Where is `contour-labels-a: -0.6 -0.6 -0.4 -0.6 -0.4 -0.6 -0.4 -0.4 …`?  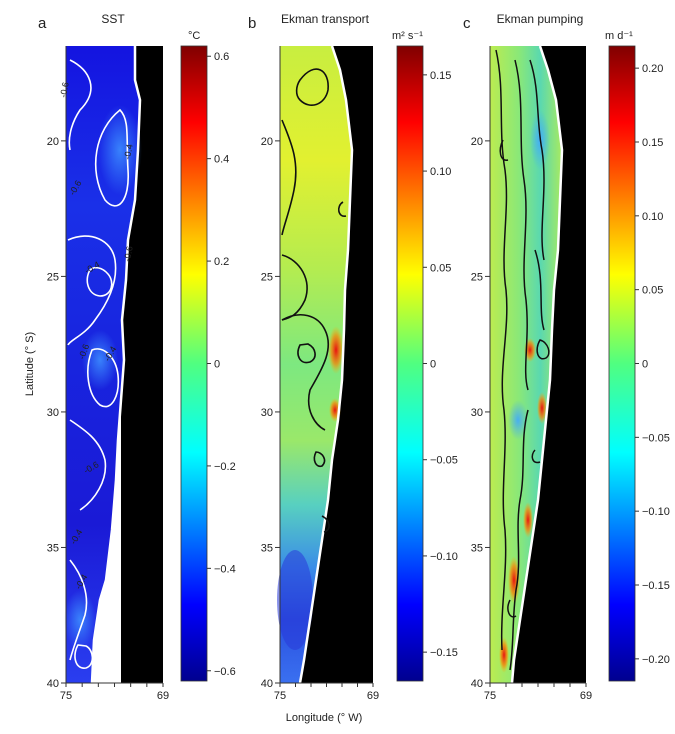 contour-labels-a: -0.6 -0.6 -0.4 -0.6 -0.4 -0.6 -0.4 -0.4 … is located at coordinates (96, 336).